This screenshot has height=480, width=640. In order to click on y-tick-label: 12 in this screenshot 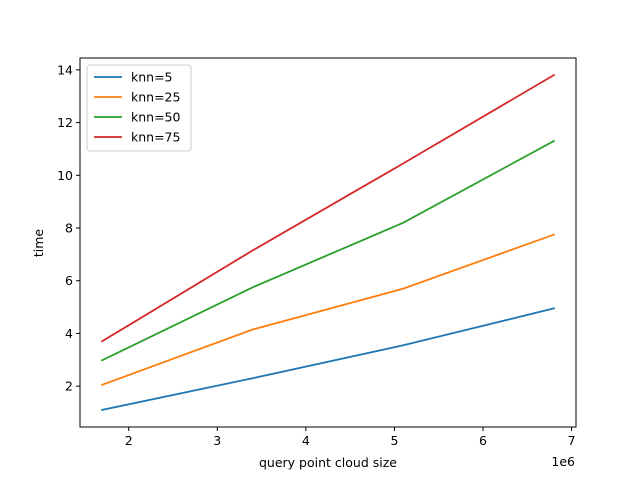, I will do `click(65, 122)`.